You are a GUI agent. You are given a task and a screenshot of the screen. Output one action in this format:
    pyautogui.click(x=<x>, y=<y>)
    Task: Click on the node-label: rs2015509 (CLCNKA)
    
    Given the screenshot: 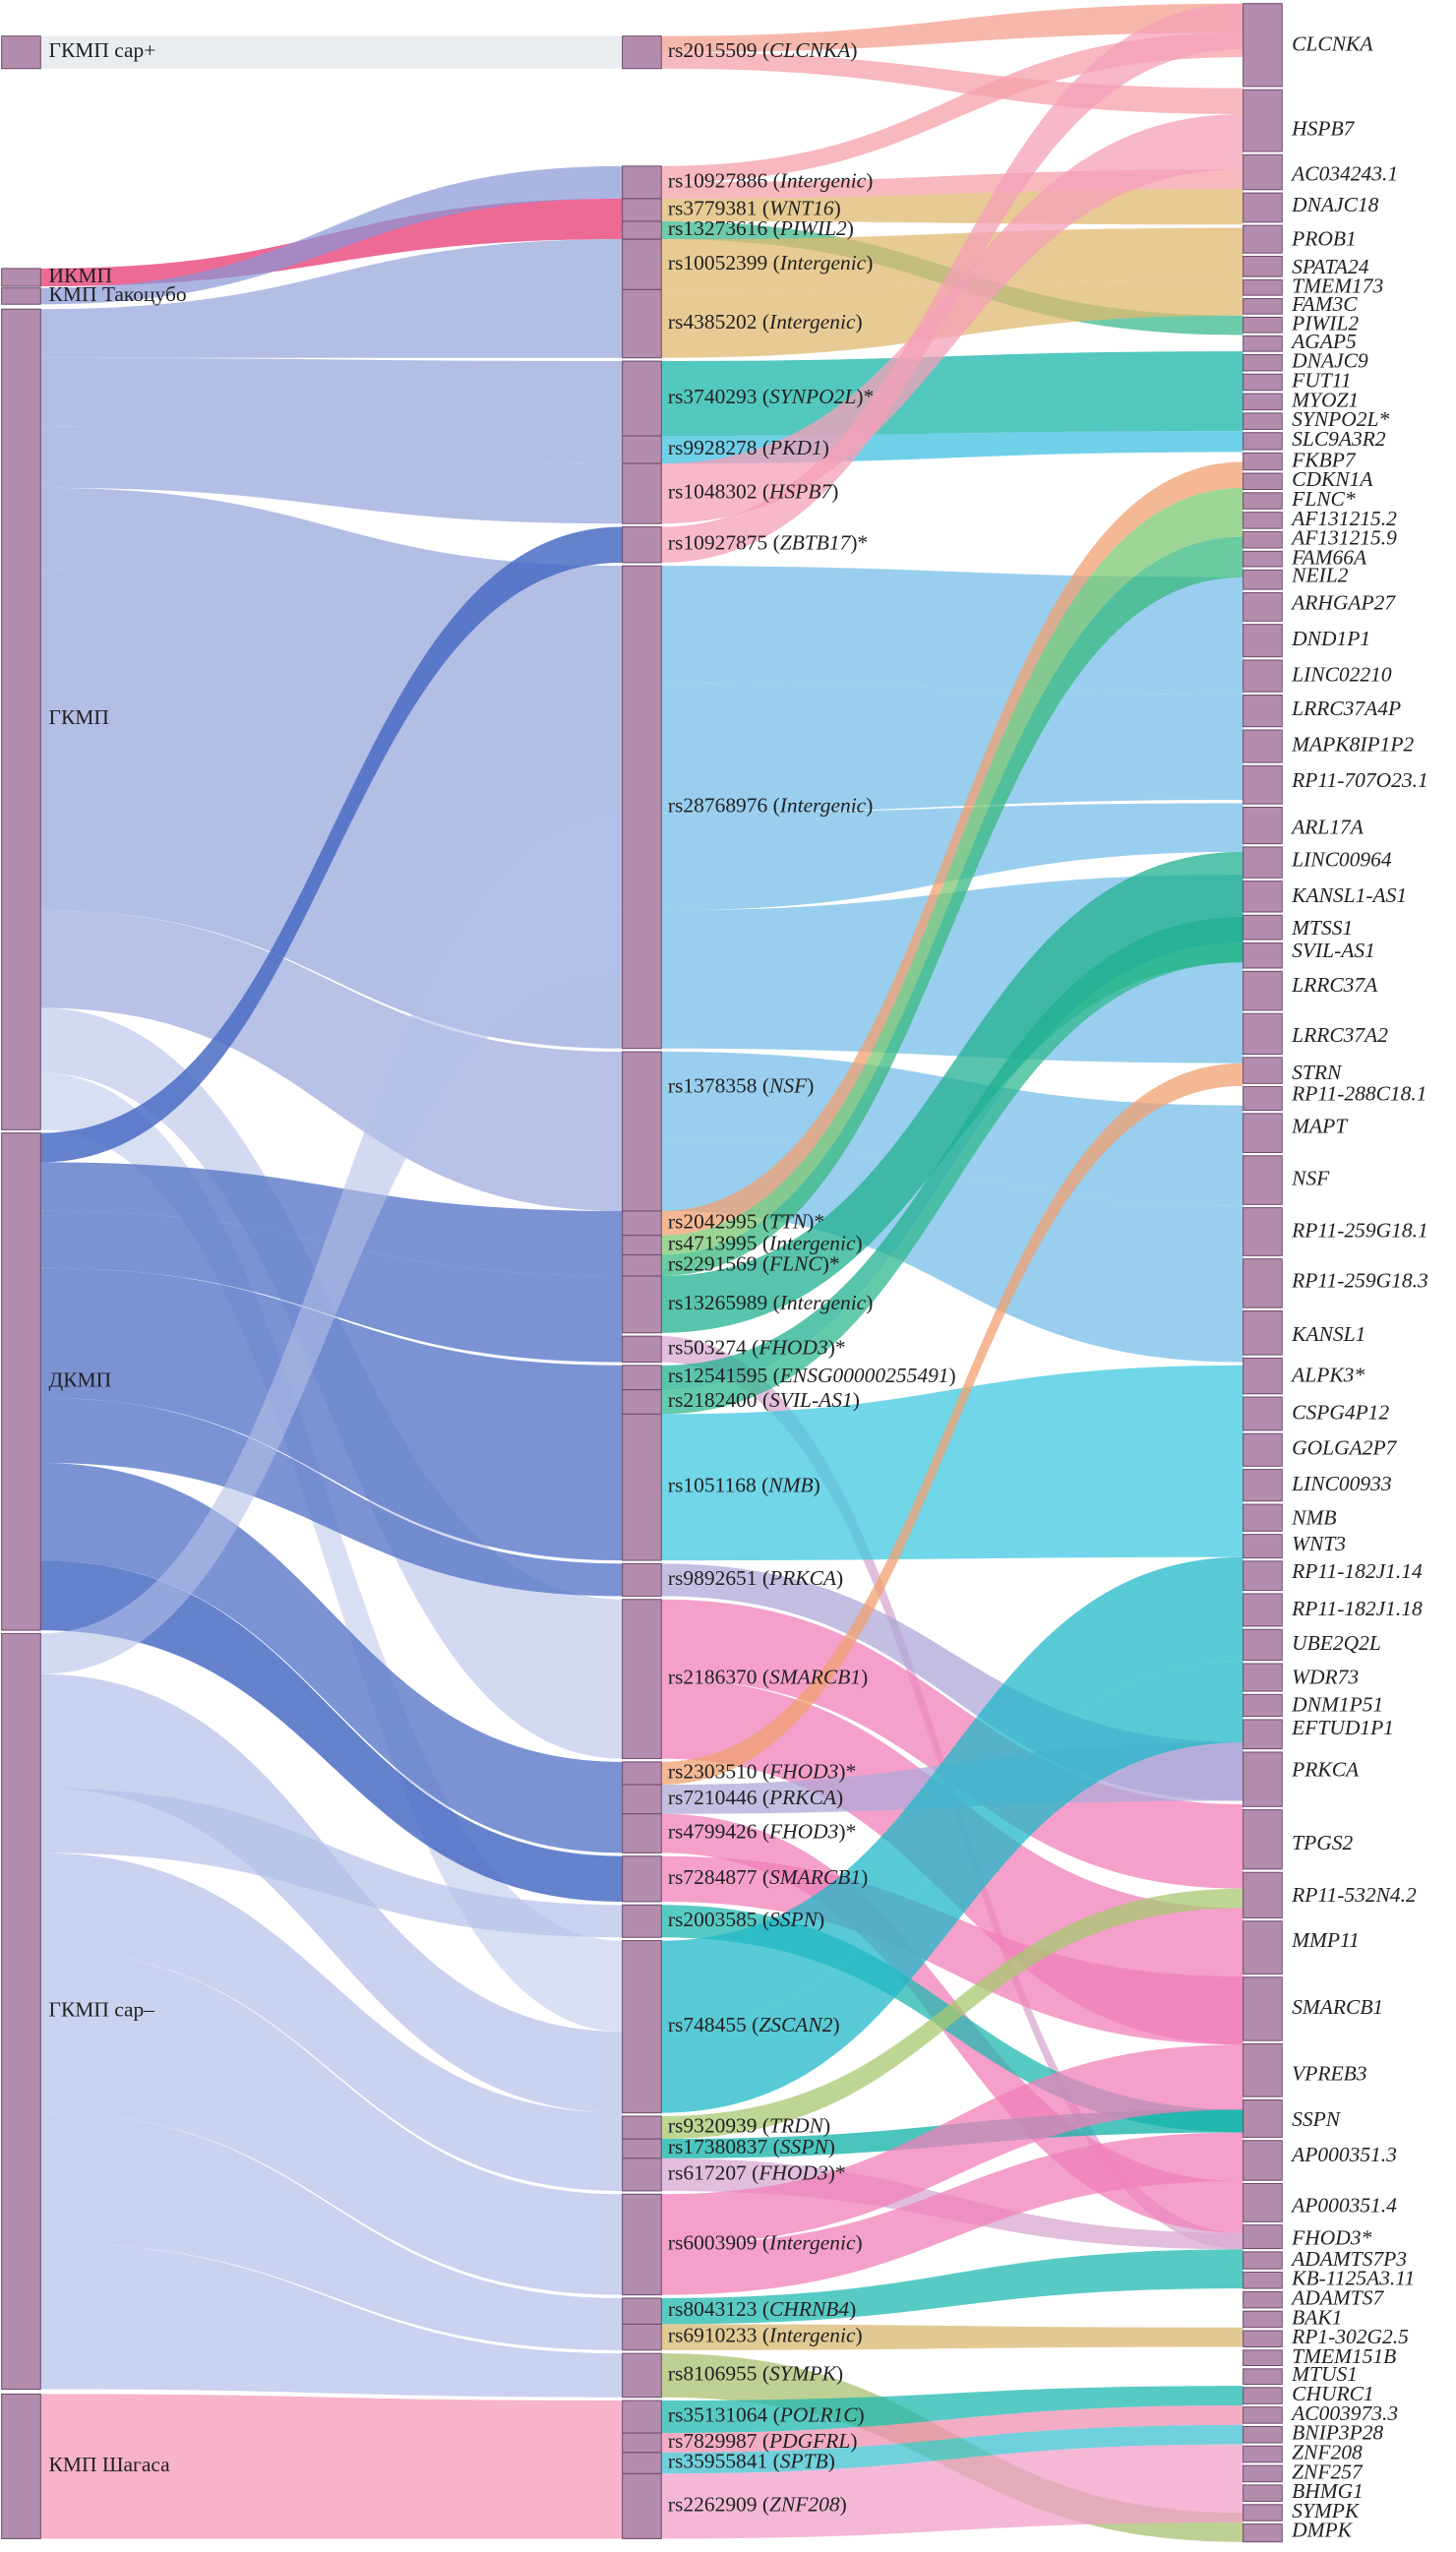 What is the action you would take?
    pyautogui.click(x=763, y=50)
    